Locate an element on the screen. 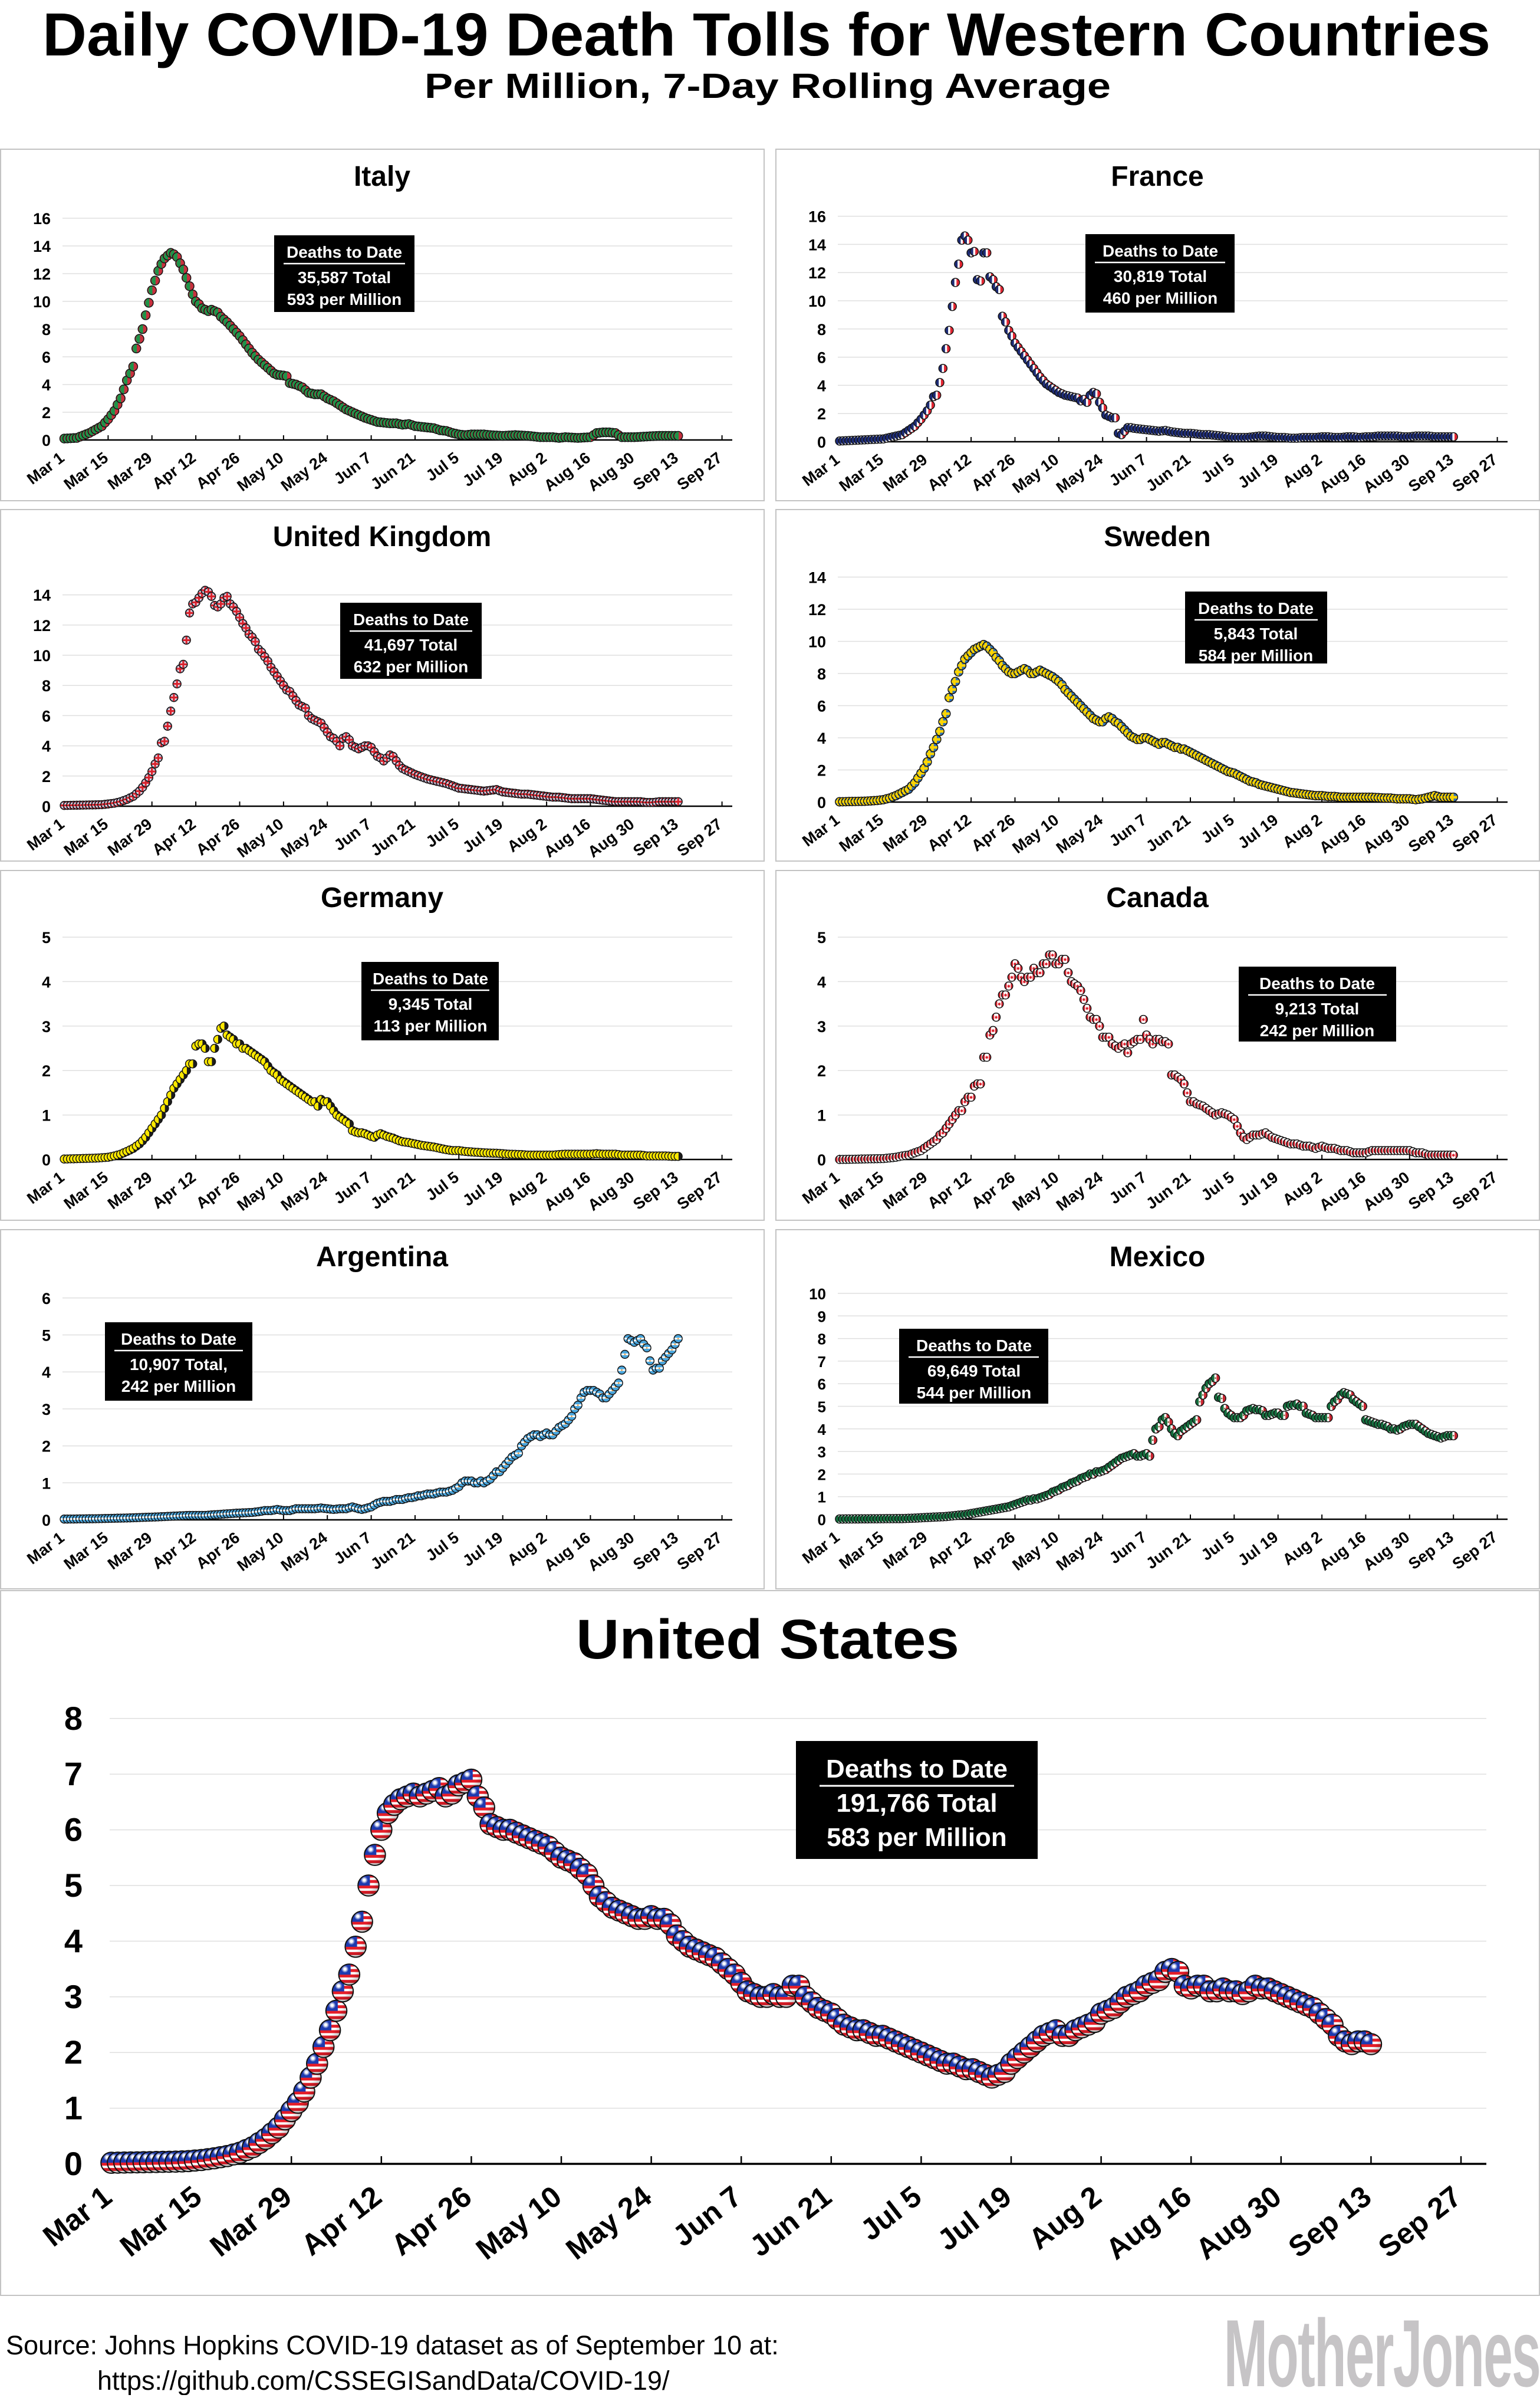  svg-text: 16 is located at coordinates (817, 217).